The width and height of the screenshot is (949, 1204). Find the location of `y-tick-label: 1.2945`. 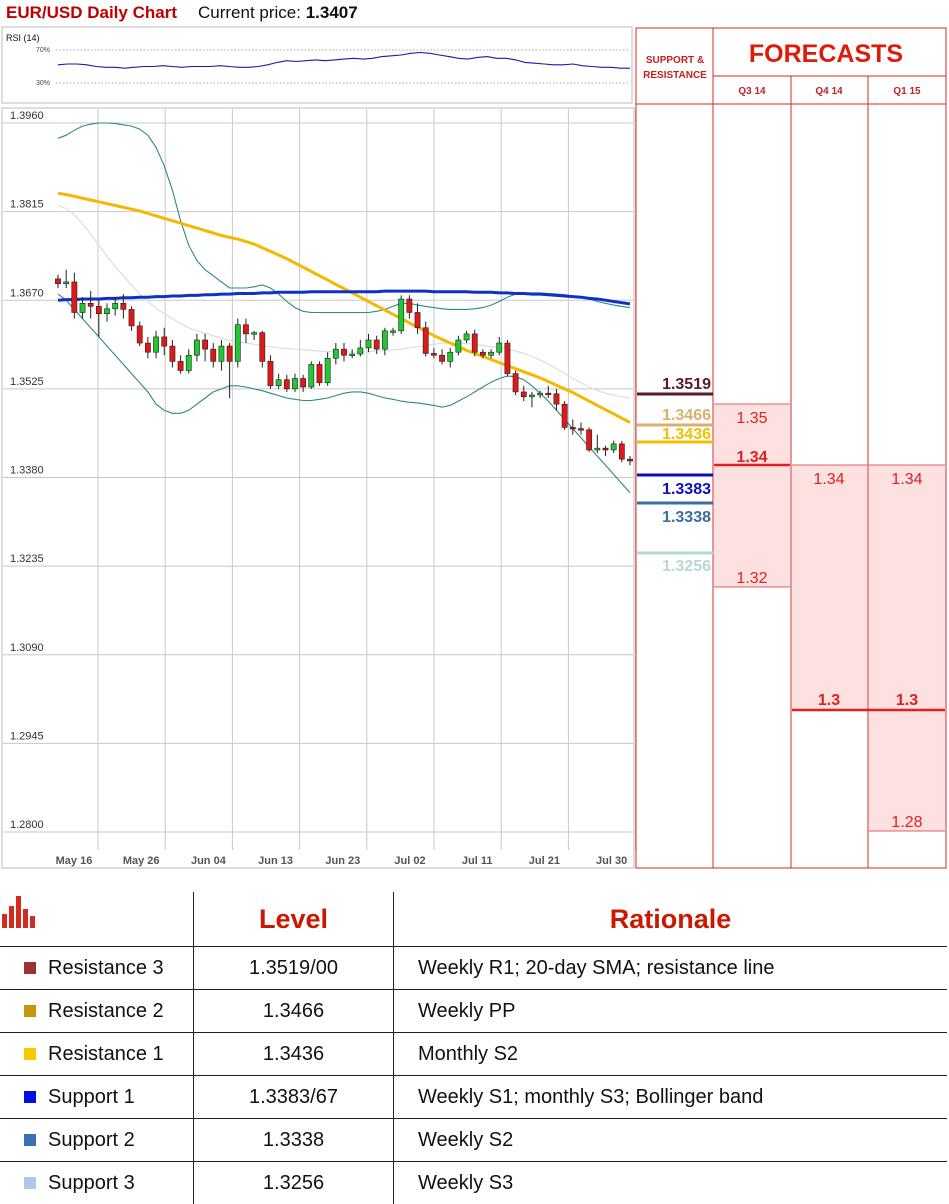

y-tick-label: 1.2945 is located at coordinates (27, 736).